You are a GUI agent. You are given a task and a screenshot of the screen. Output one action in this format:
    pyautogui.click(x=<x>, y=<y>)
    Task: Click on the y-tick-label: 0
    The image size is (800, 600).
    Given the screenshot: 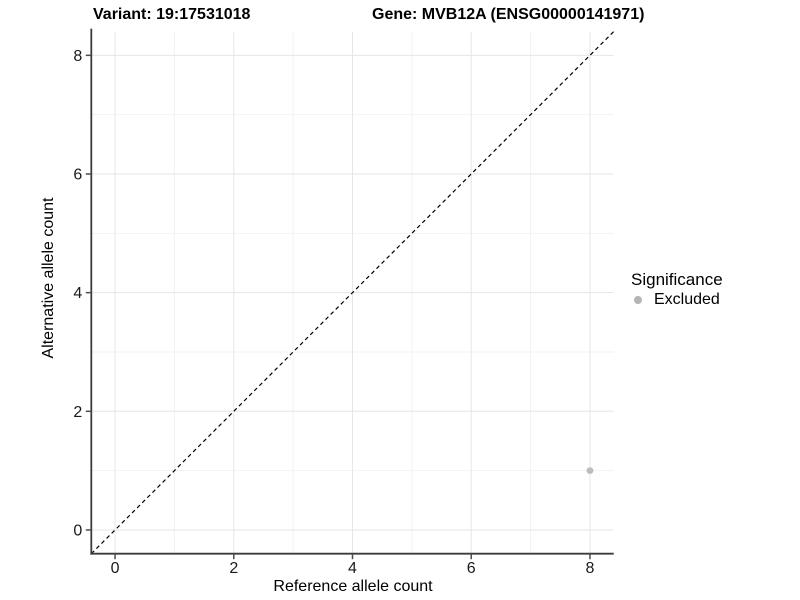 What is the action you would take?
    pyautogui.click(x=77, y=530)
    